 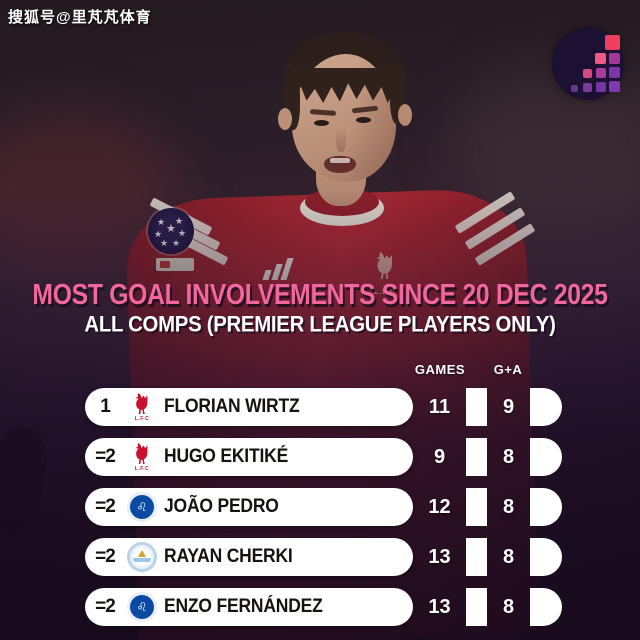 I want to click on man-city-badge-icon, so click(x=142, y=557).